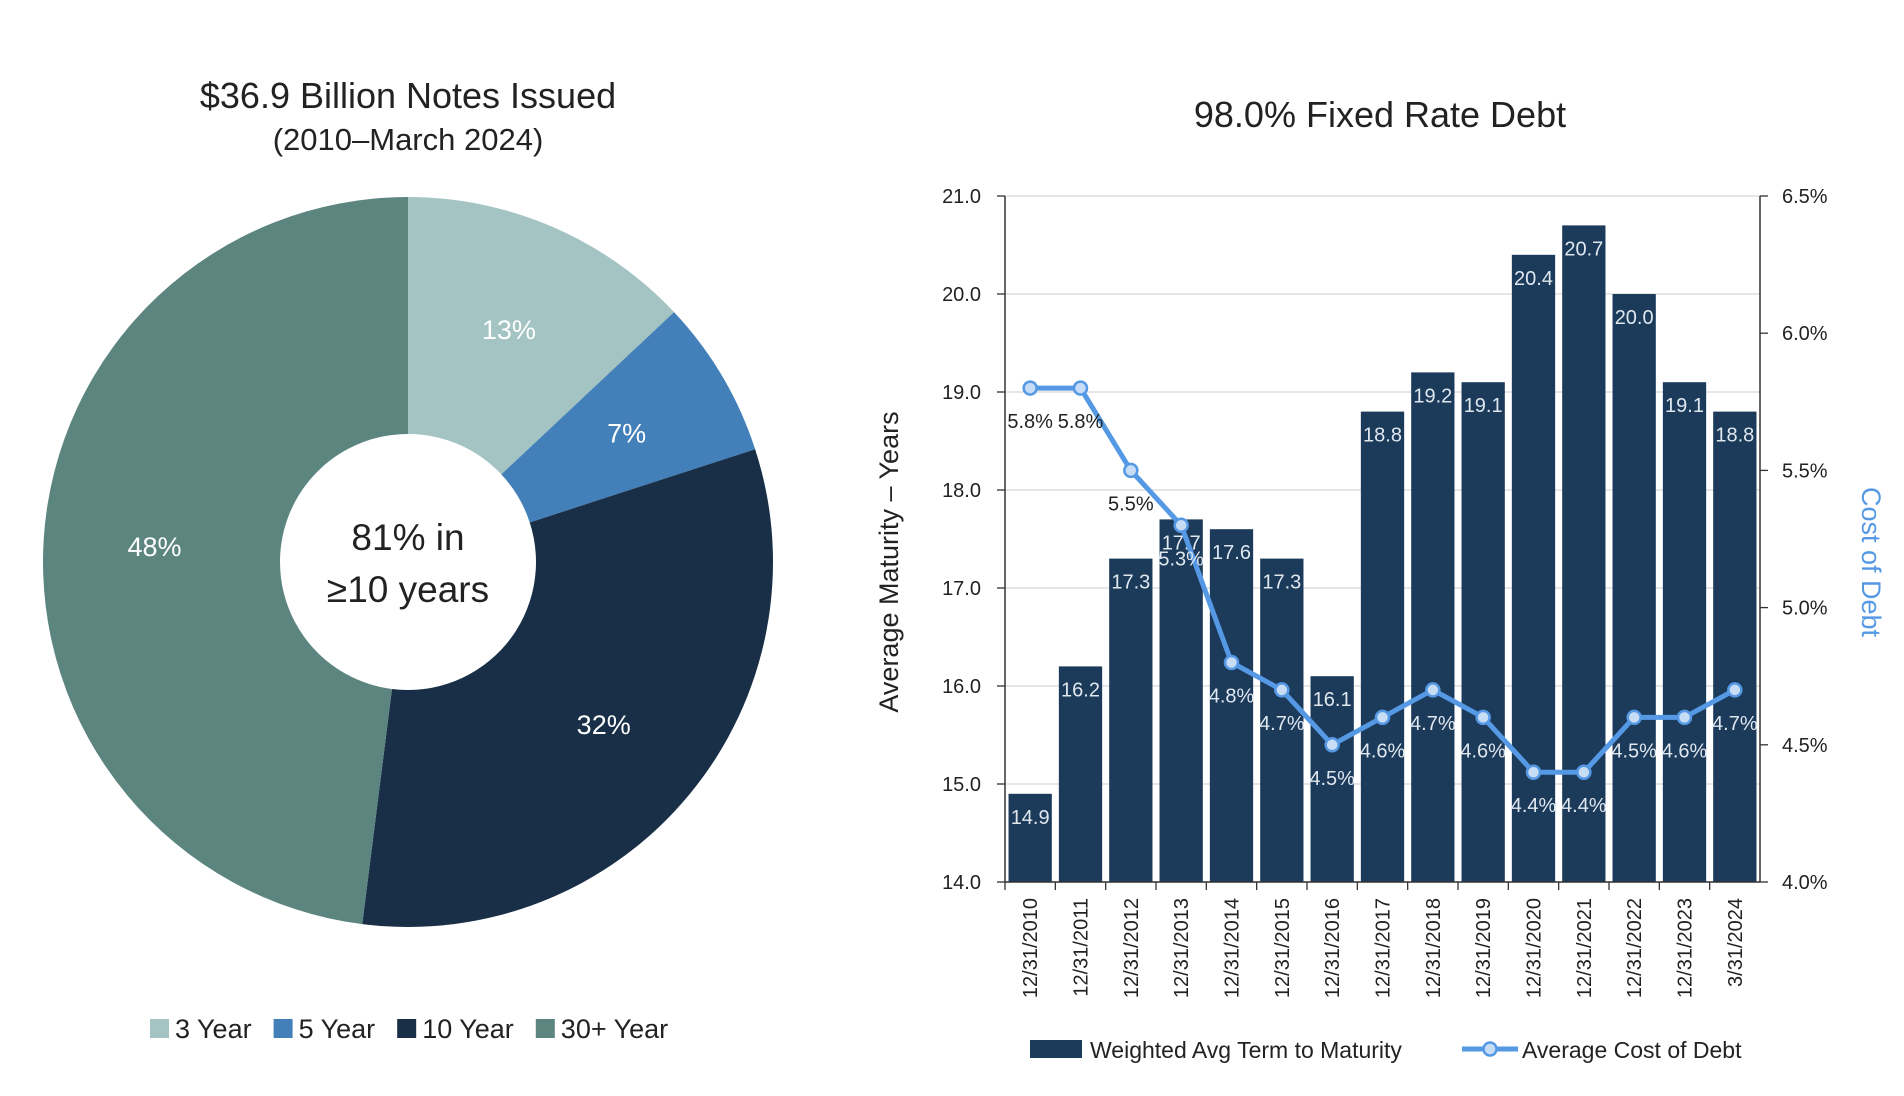  I want to click on left-axis-ticks: 14.0 15.0 16.0 17.0 18.0 19.0 20.0 21.0, so click(973, 540).